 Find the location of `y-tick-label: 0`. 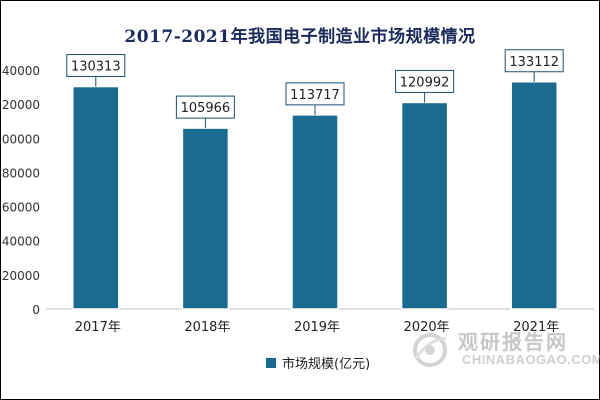

y-tick-label: 0 is located at coordinates (36, 310).